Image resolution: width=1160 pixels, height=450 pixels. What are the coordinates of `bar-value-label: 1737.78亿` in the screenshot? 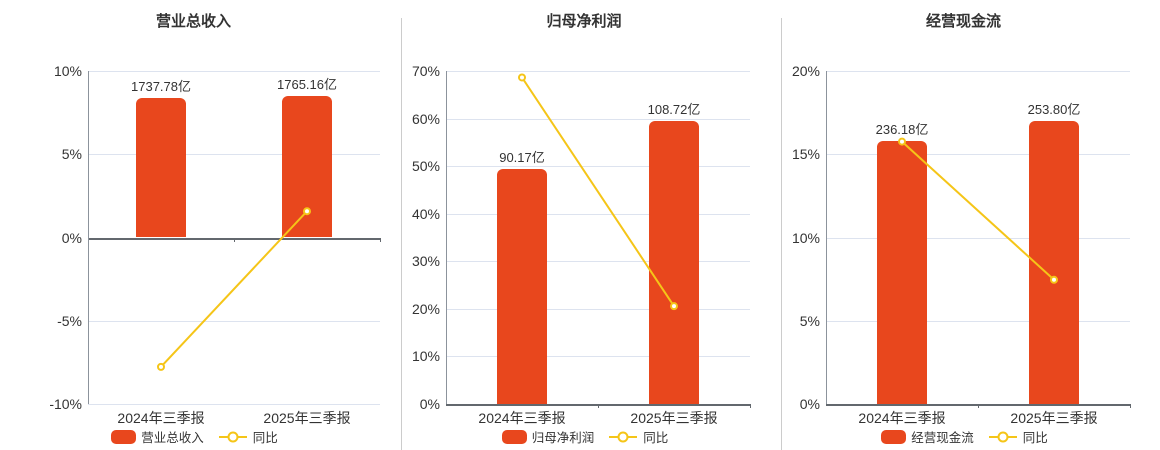 It's located at (161, 87).